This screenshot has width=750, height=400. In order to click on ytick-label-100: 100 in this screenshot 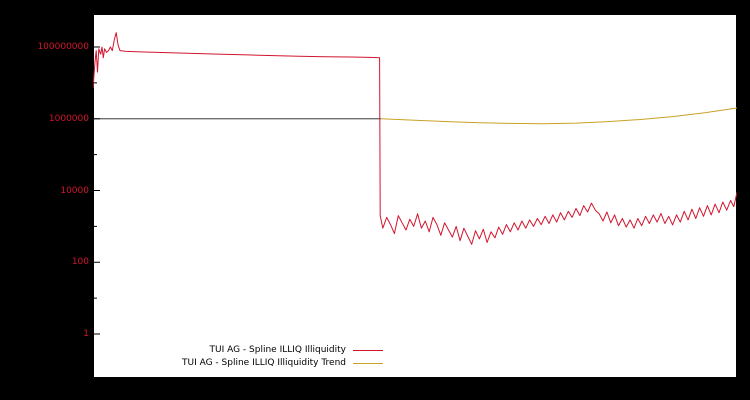, I will do `click(80, 262)`.